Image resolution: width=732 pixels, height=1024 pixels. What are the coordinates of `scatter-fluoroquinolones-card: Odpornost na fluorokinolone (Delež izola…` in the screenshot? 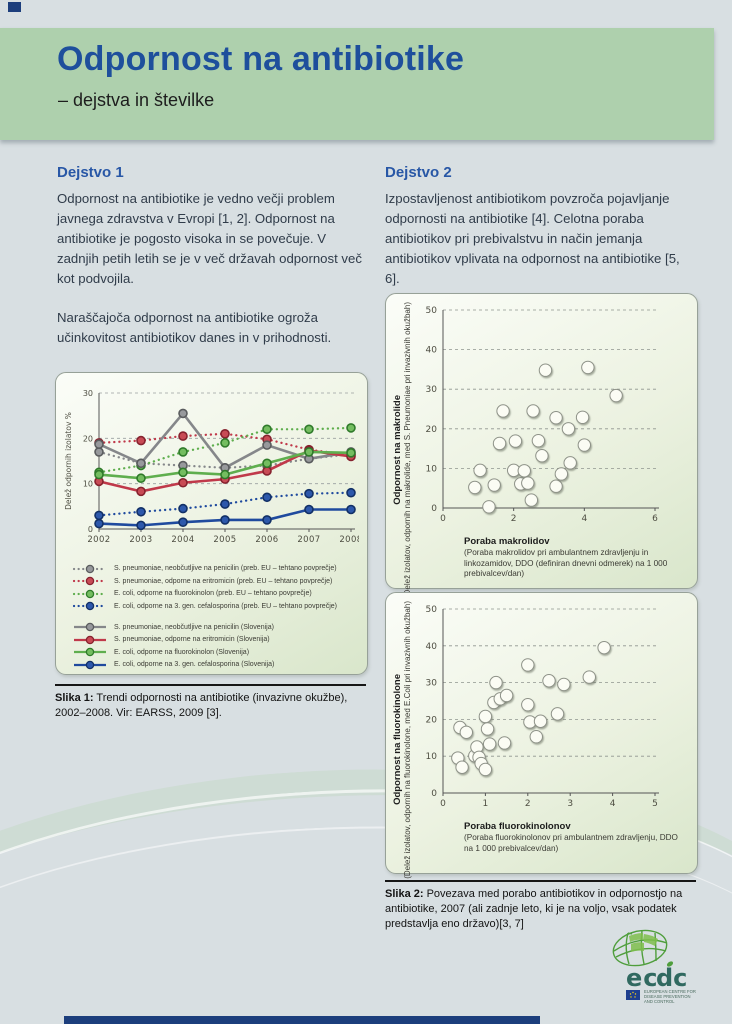 It's located at (541, 735).